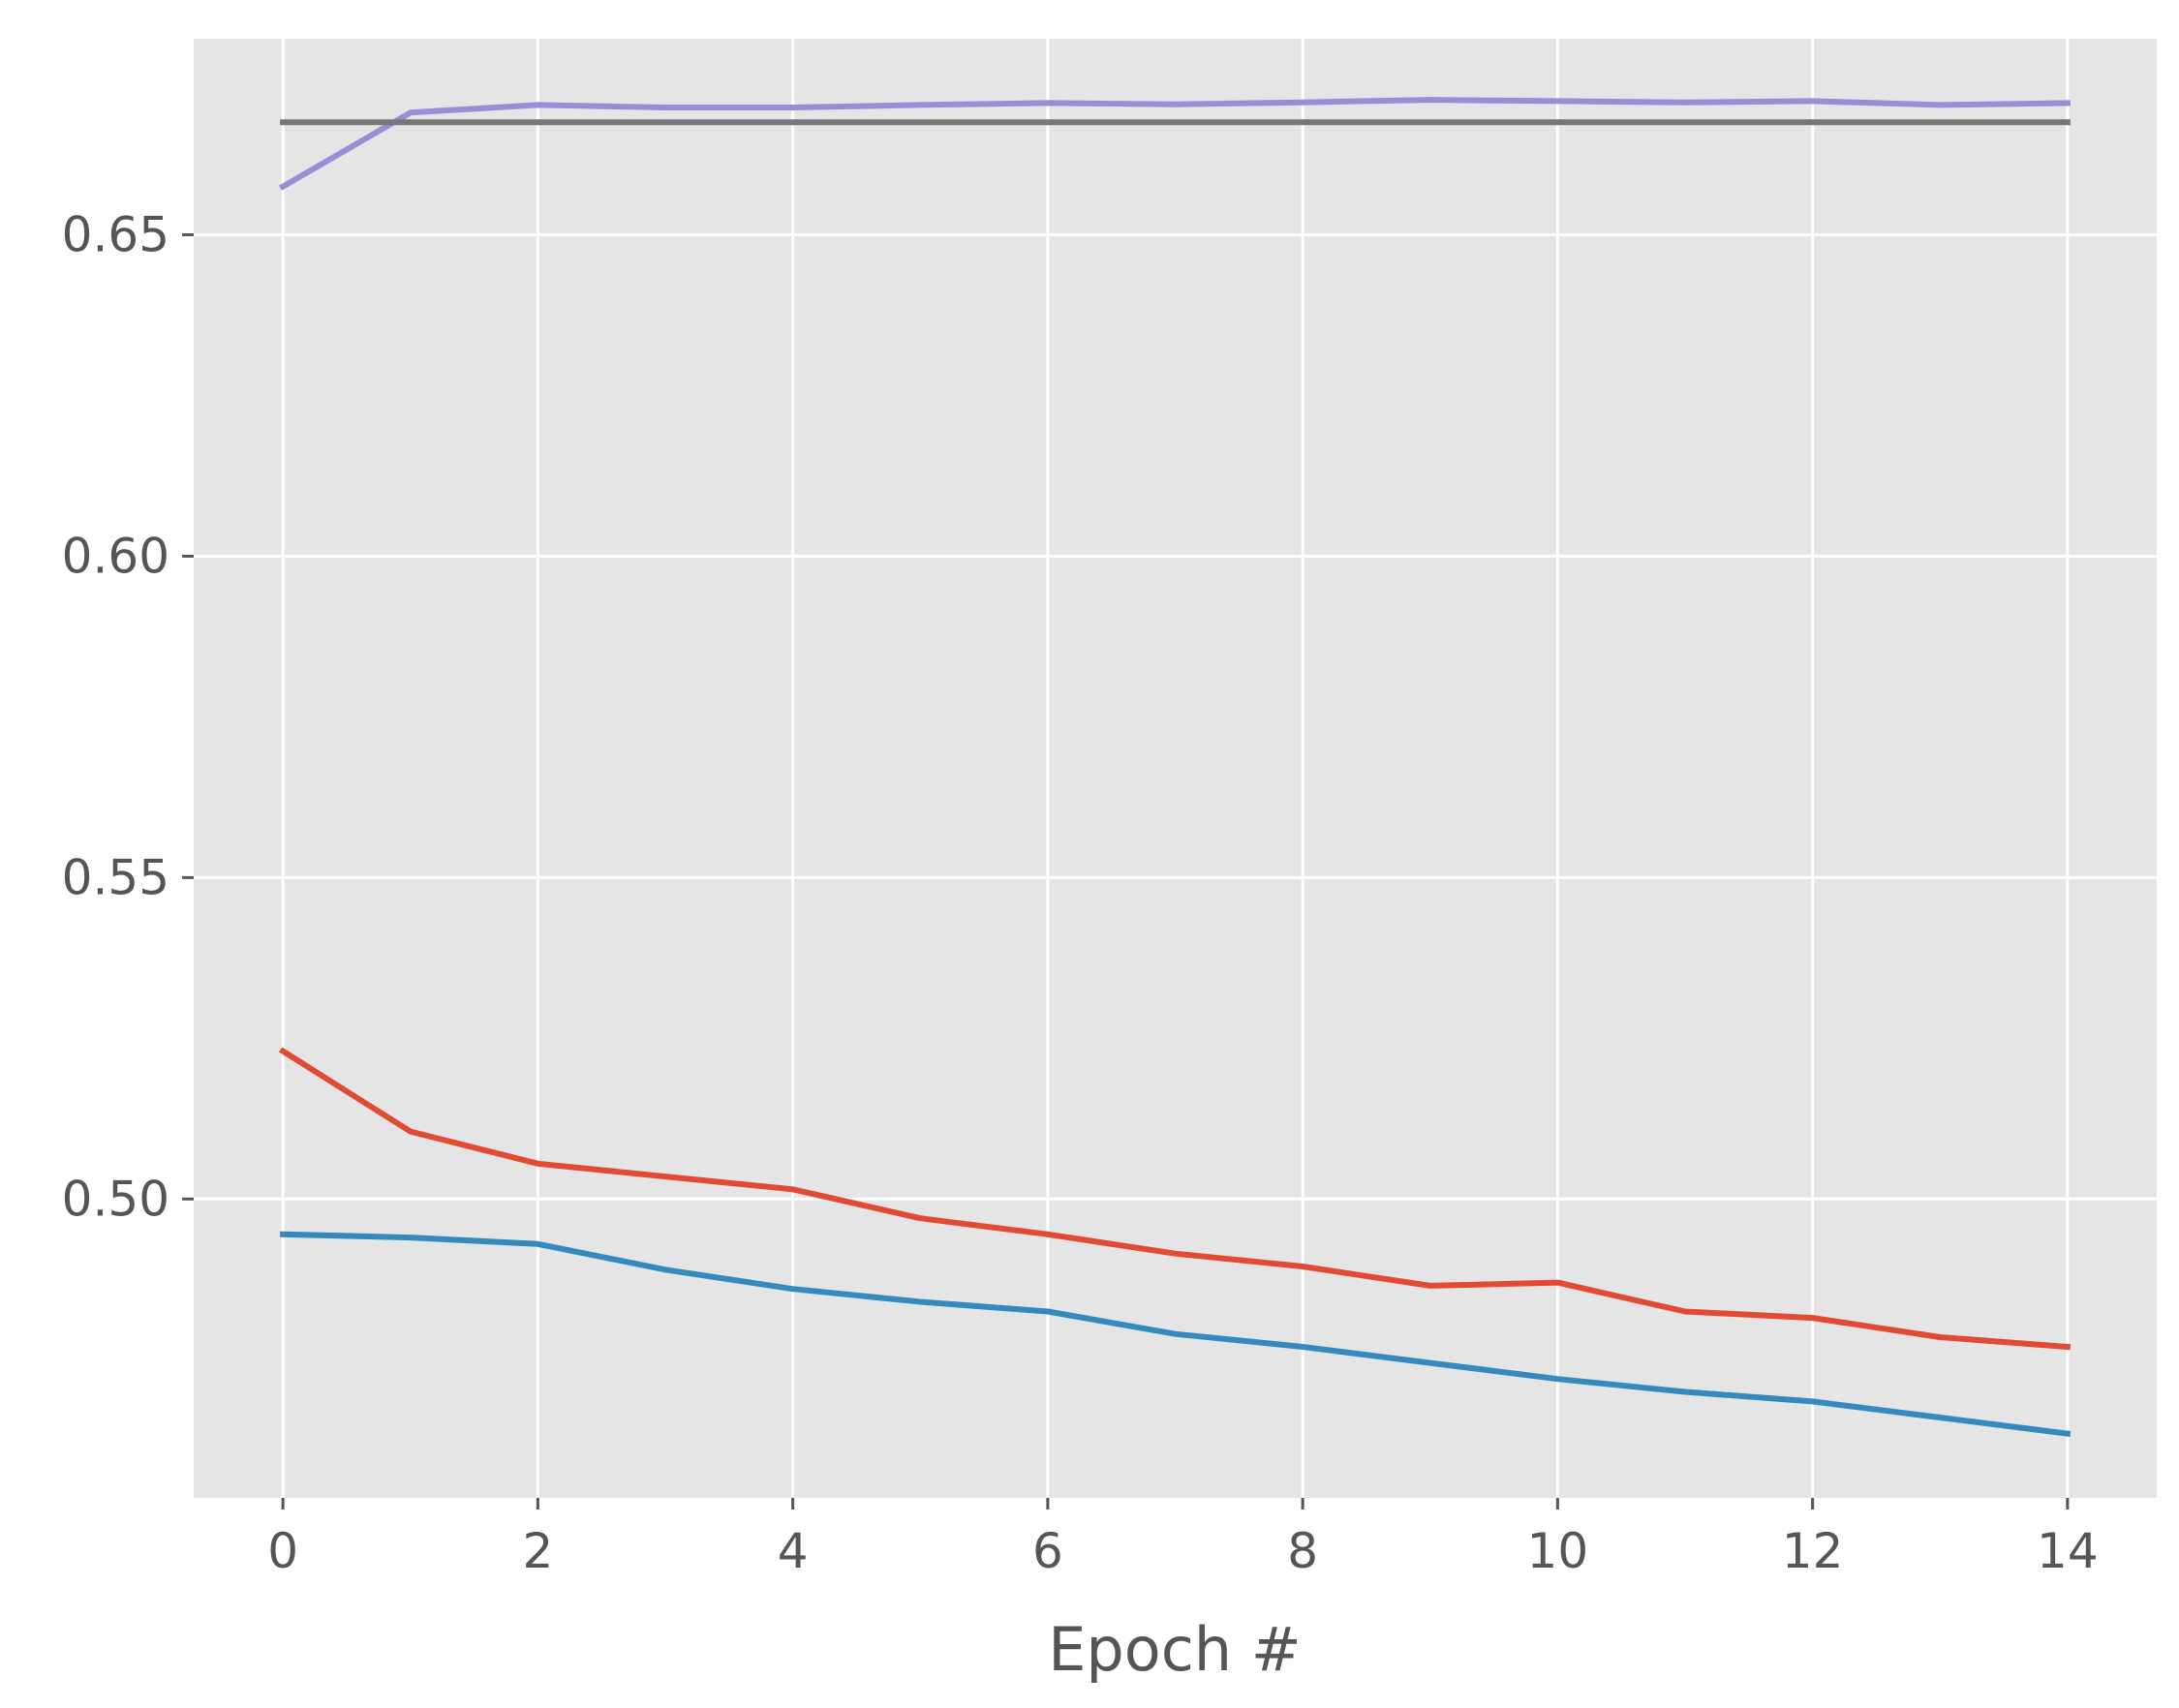 The height and width of the screenshot is (1708, 2179). What do you see at coordinates (116, 1199) in the screenshot?
I see `y-tick-label: 0.50` at bounding box center [116, 1199].